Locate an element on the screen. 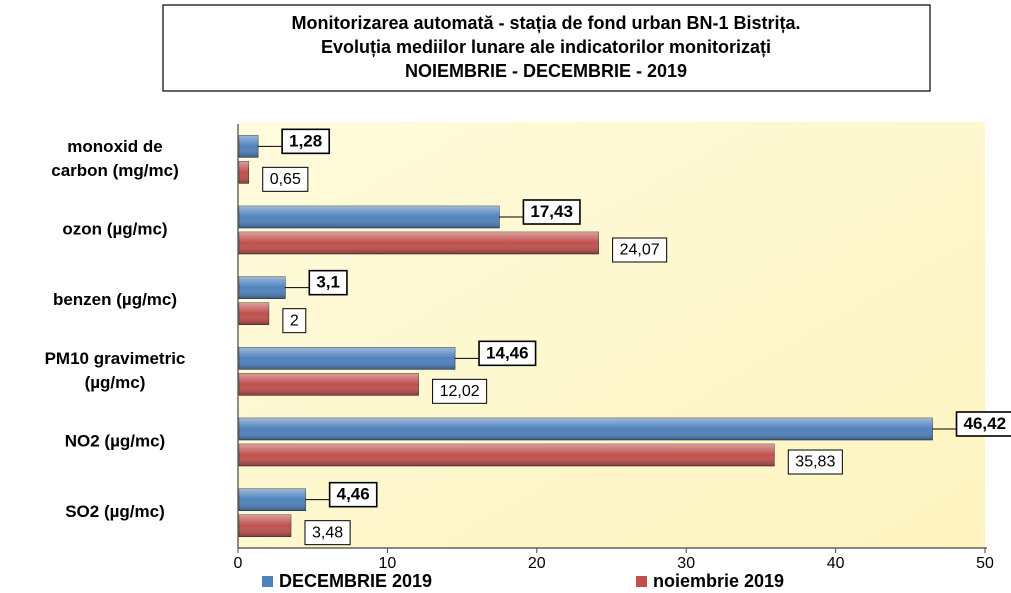 The height and width of the screenshot is (593, 1011). y-tick-label: monoxid de is located at coordinates (114, 146).